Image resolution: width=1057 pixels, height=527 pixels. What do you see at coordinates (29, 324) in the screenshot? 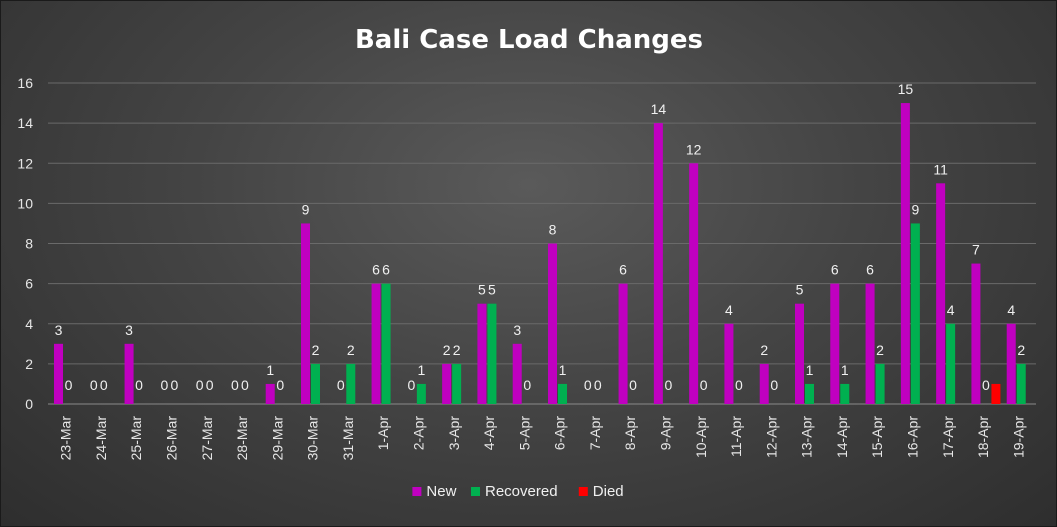
I see `y-tick-label: 4` at bounding box center [29, 324].